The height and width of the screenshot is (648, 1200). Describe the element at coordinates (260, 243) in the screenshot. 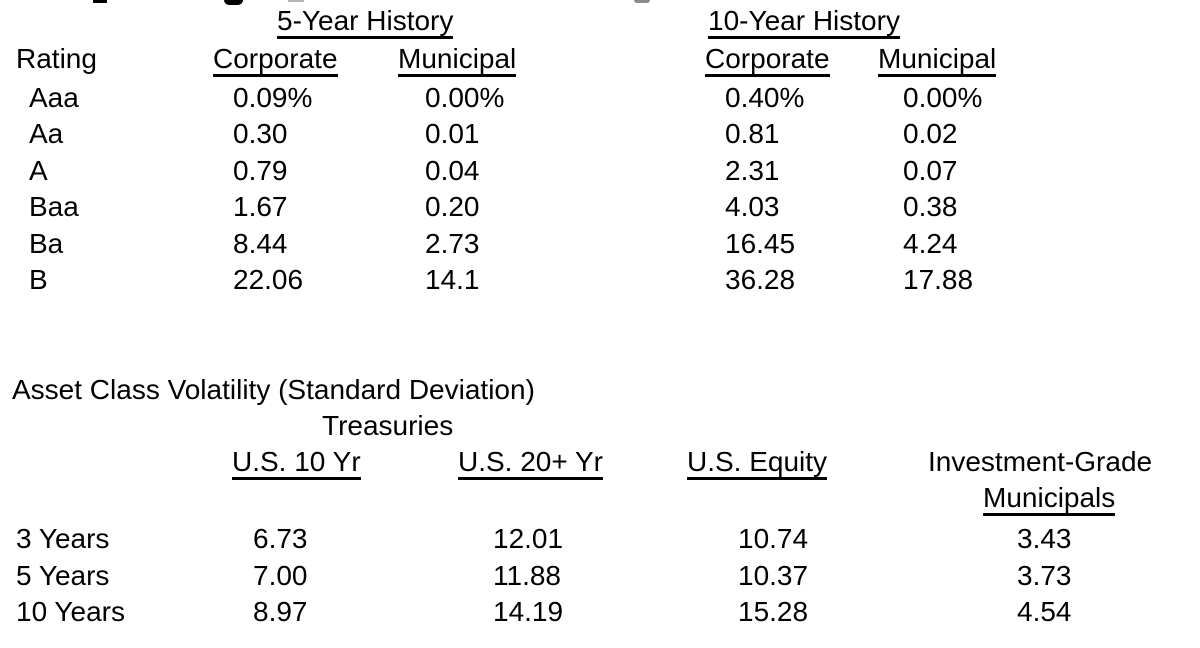

I see `t1-cell: 8.44` at that location.